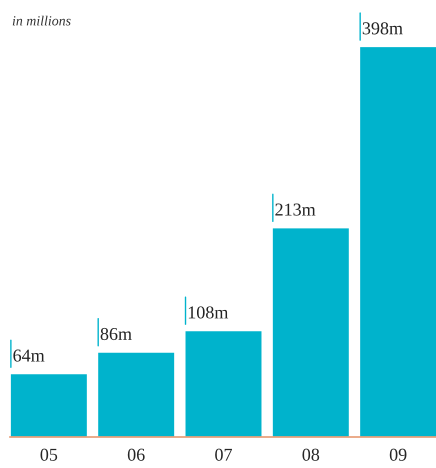  I want to click on text: in millions, so click(41, 21).